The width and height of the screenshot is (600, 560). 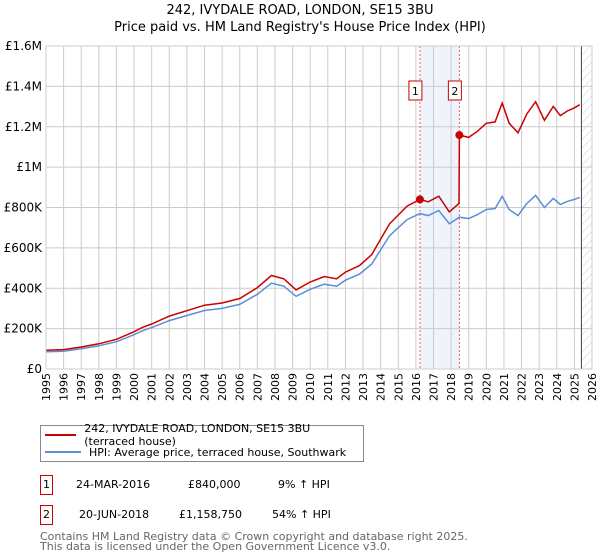 What do you see at coordinates (113, 484) in the screenshot?
I see `sale-date: 24-MAR-2016` at bounding box center [113, 484].